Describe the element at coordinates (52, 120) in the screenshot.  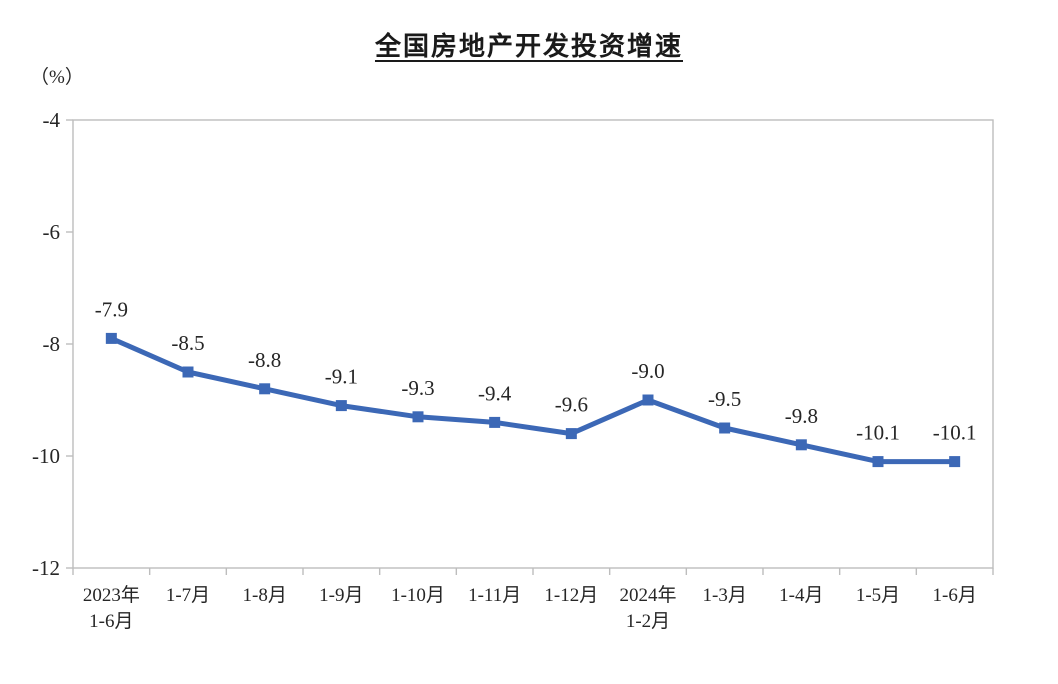
I see `y-axis-tick-label: -4` at that location.